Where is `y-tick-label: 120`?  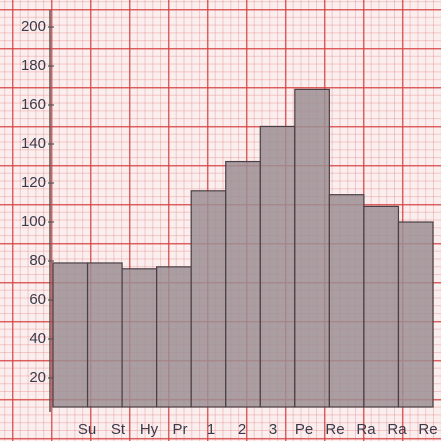 y-tick-label: 120 is located at coordinates (33, 182).